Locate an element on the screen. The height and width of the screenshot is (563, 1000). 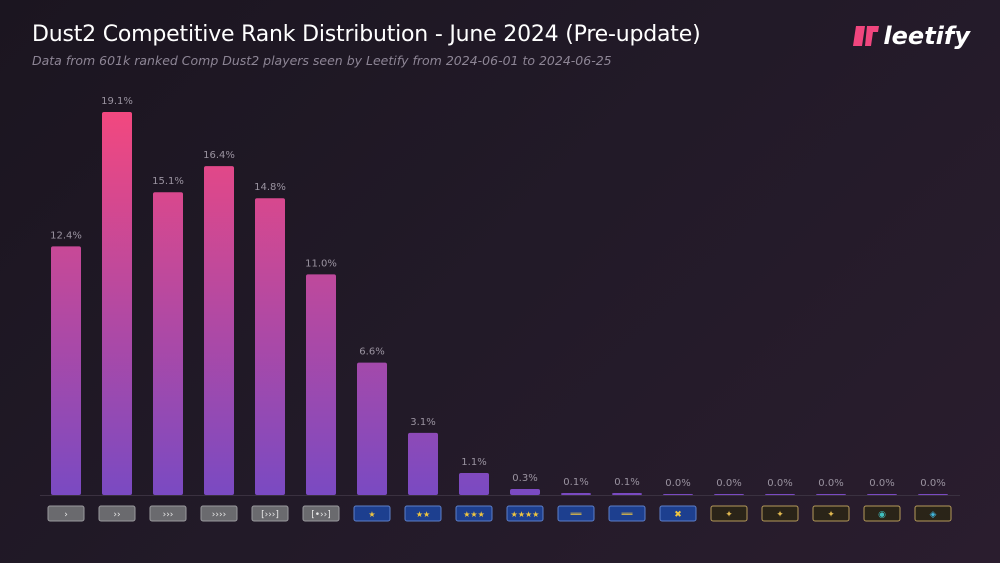
rank-icon-global-elite: ◈ is located at coordinates (933, 513).